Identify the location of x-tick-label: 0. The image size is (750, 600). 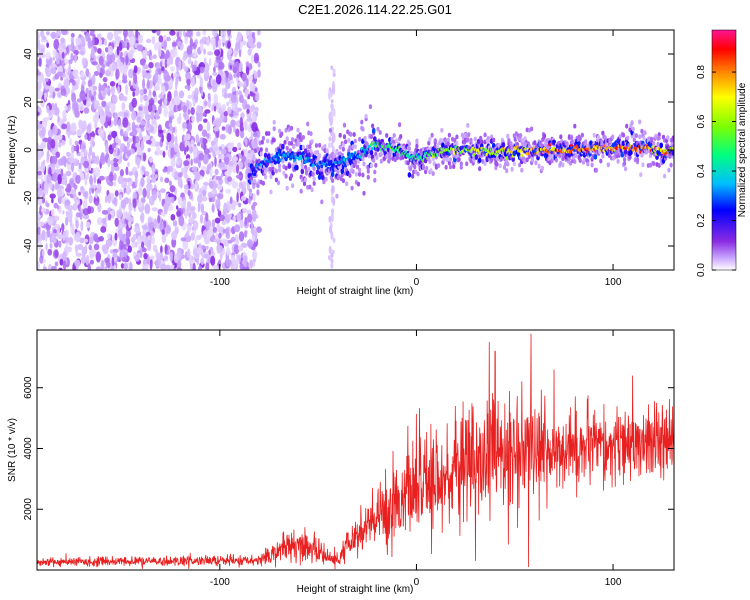
(417, 582).